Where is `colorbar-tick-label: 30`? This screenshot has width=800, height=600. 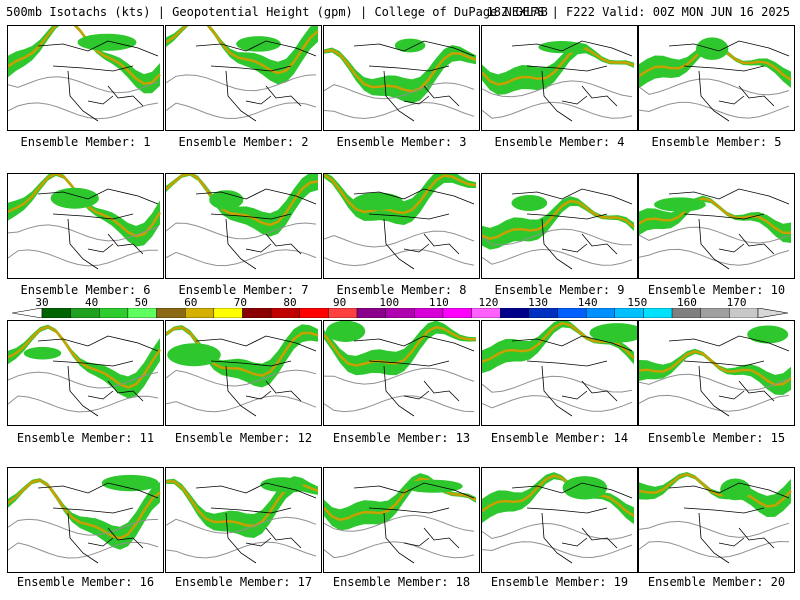 colorbar-tick-label: 30 is located at coordinates (42, 302).